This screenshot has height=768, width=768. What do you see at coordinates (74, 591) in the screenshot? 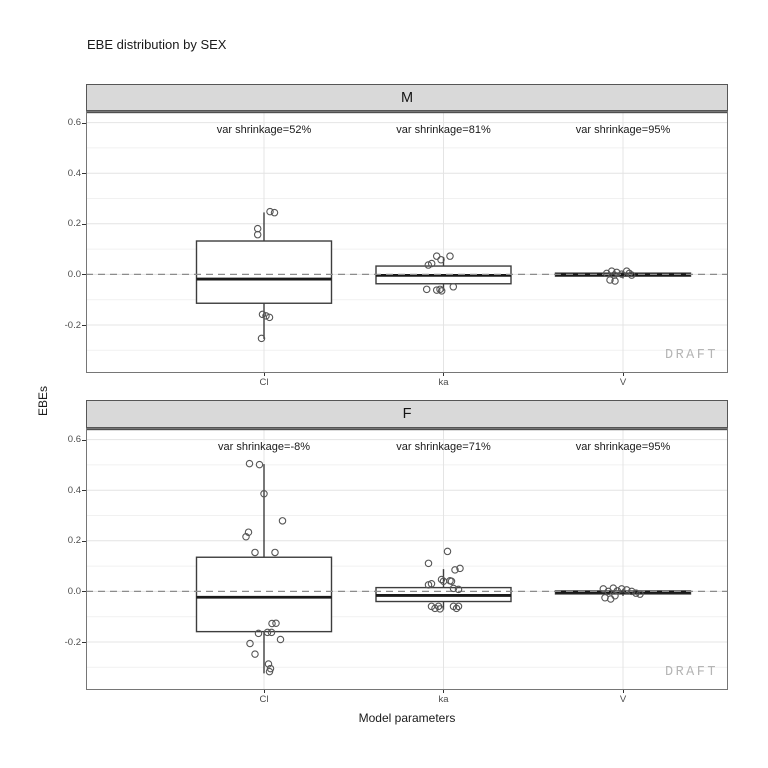
I see `y-tick-label: 0.0` at bounding box center [74, 591].